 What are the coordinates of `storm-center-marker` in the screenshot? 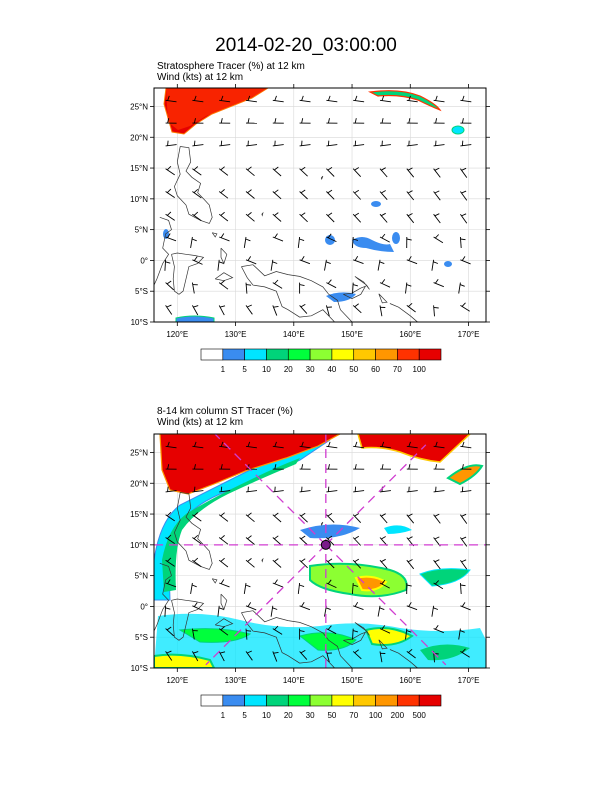 It's located at (325, 544).